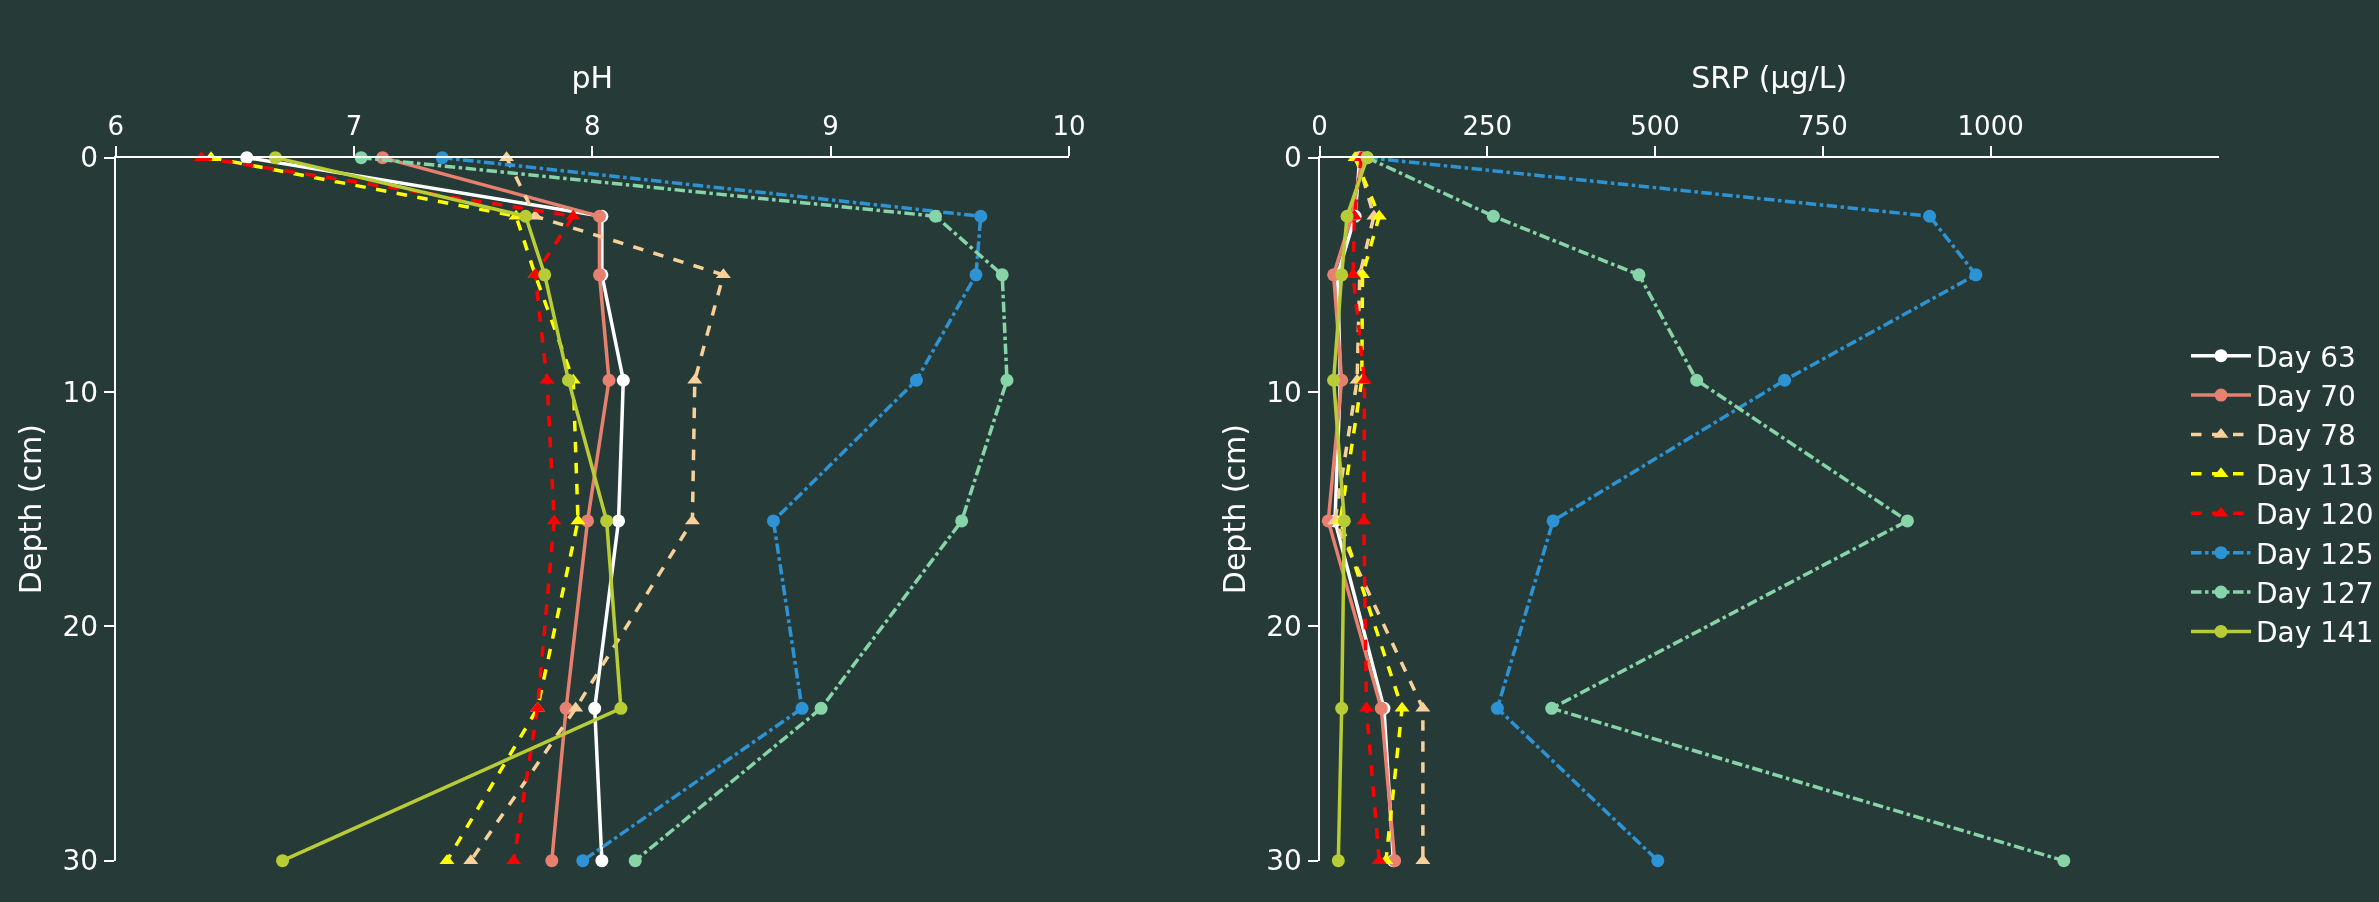 Image resolution: width=2379 pixels, height=902 pixels. Describe the element at coordinates (2315, 475) in the screenshot. I see `legend-label: Day 113` at that location.